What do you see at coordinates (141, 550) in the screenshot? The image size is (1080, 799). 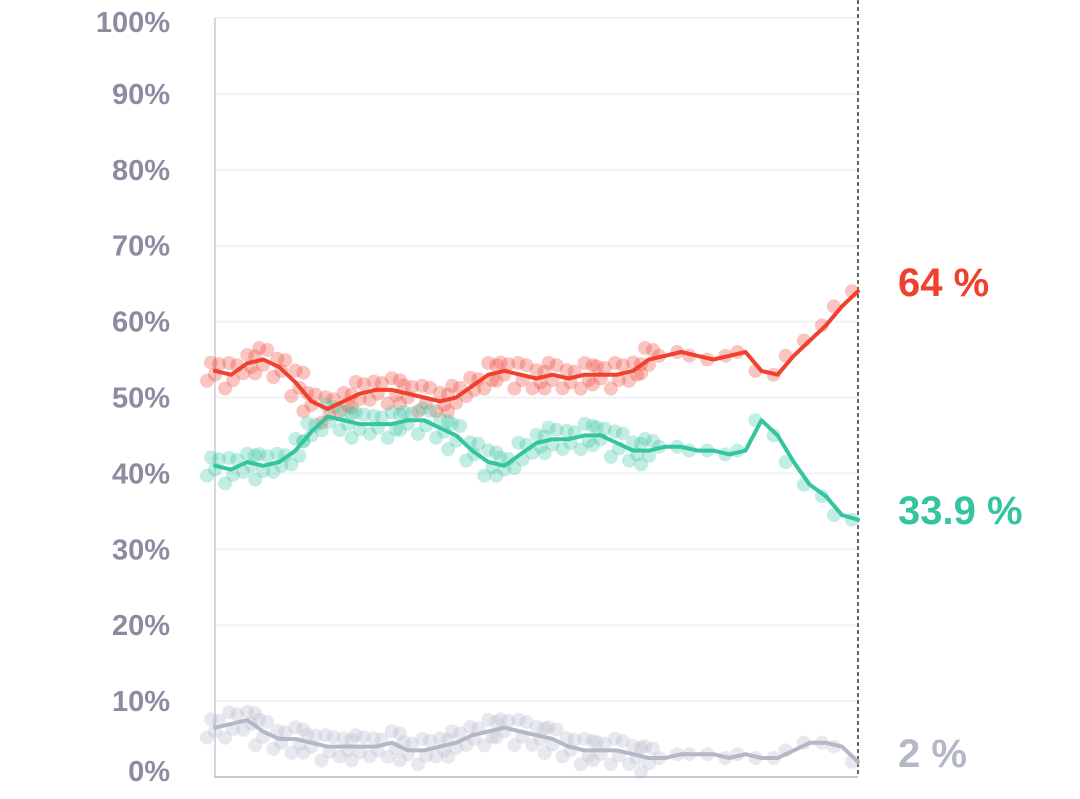 I see `y-tick-label: 30%` at bounding box center [141, 550].